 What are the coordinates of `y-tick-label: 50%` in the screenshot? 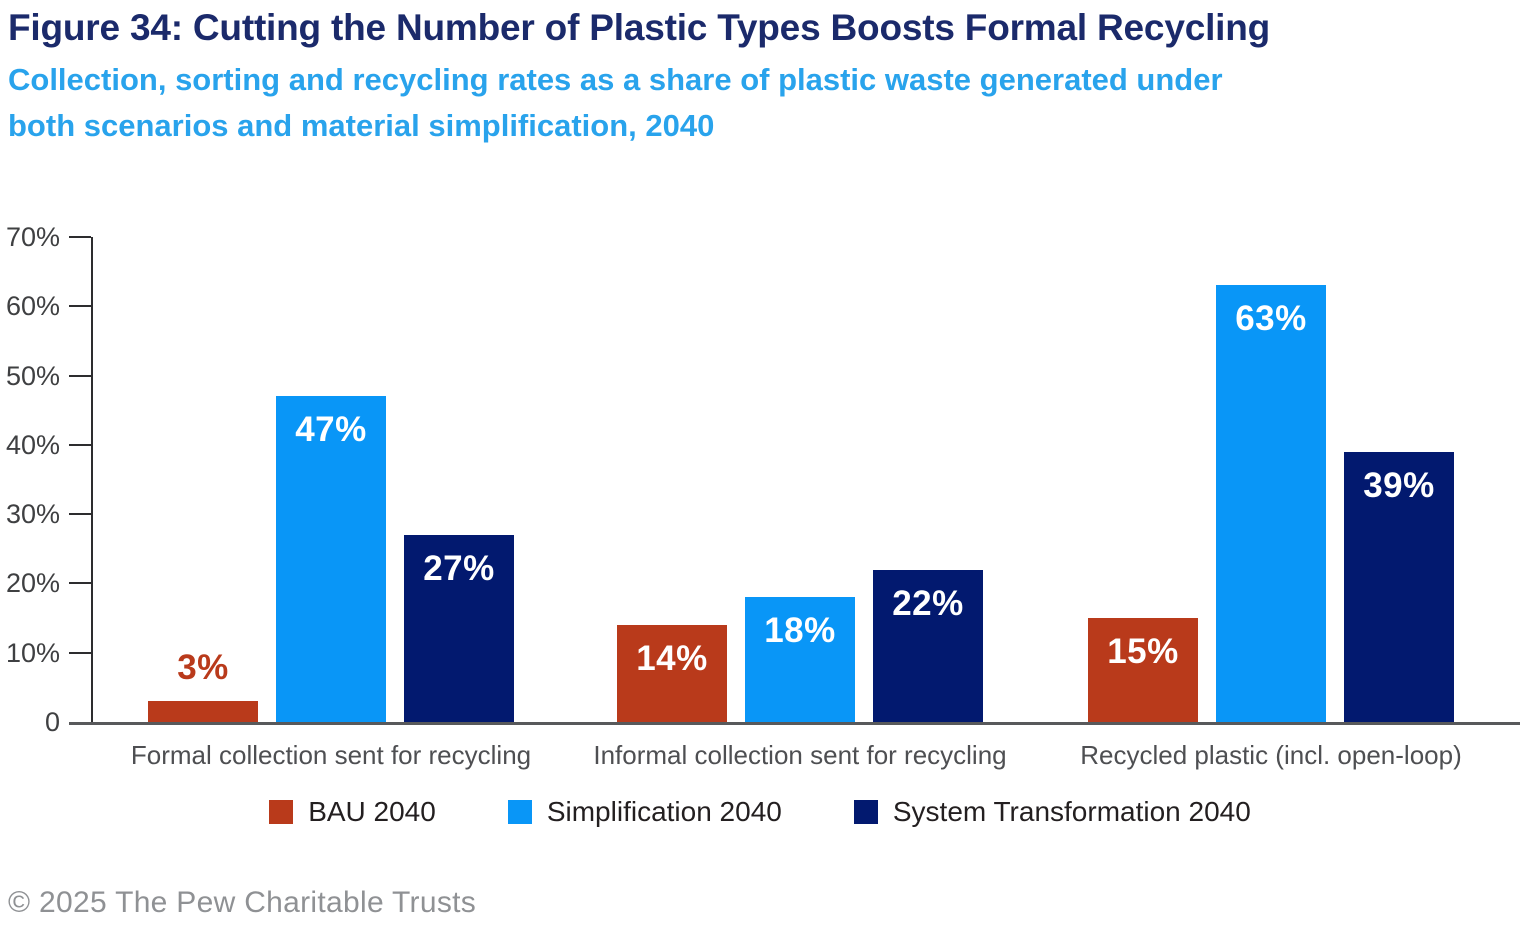 It's located at (32, 375).